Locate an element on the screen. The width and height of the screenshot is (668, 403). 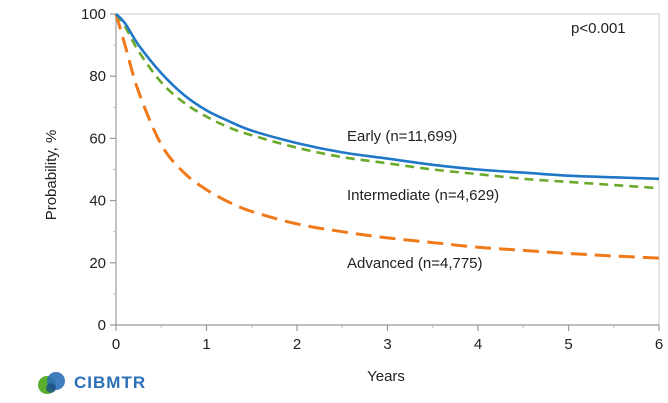
x-tick-label: 1 is located at coordinates (206, 344).